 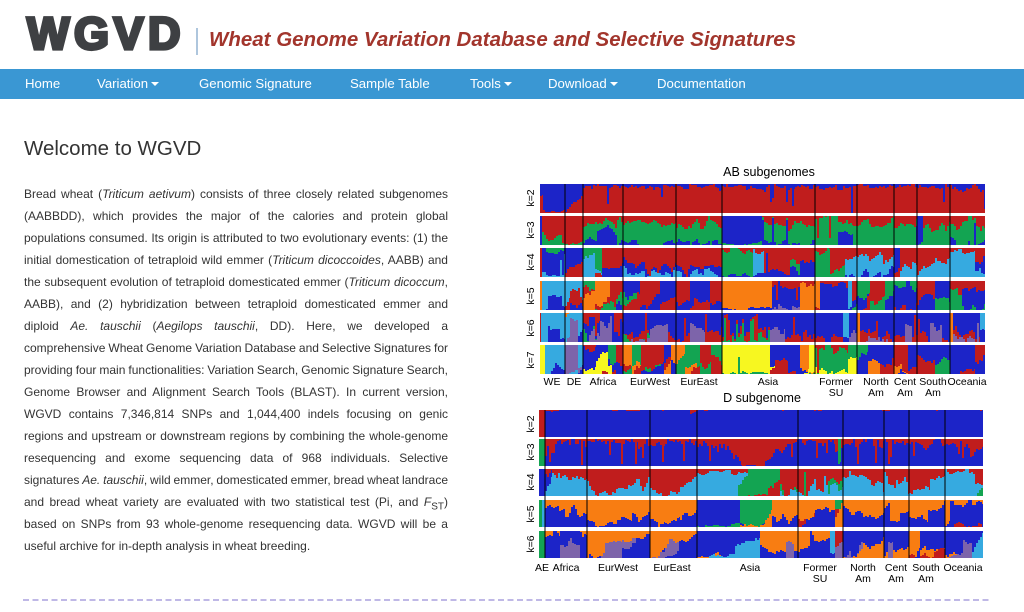 What do you see at coordinates (769, 172) in the screenshot?
I see `svg-text: AB subgenomes` at bounding box center [769, 172].